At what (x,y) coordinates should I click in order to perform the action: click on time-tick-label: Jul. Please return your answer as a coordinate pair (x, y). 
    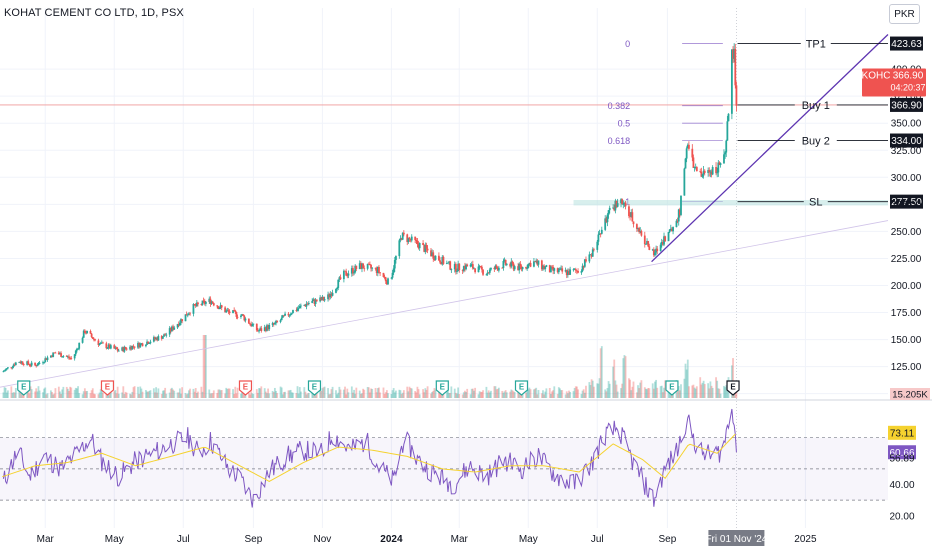
    Looking at the image, I should click on (183, 539).